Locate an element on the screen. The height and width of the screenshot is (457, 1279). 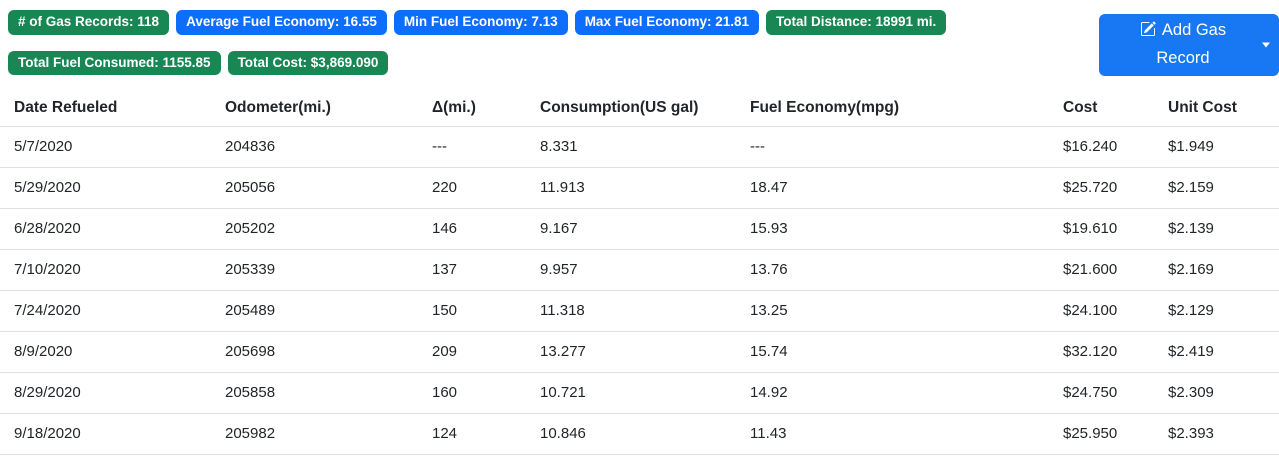
stat-badge: Total Cost: $3,869.090 is located at coordinates (308, 62).